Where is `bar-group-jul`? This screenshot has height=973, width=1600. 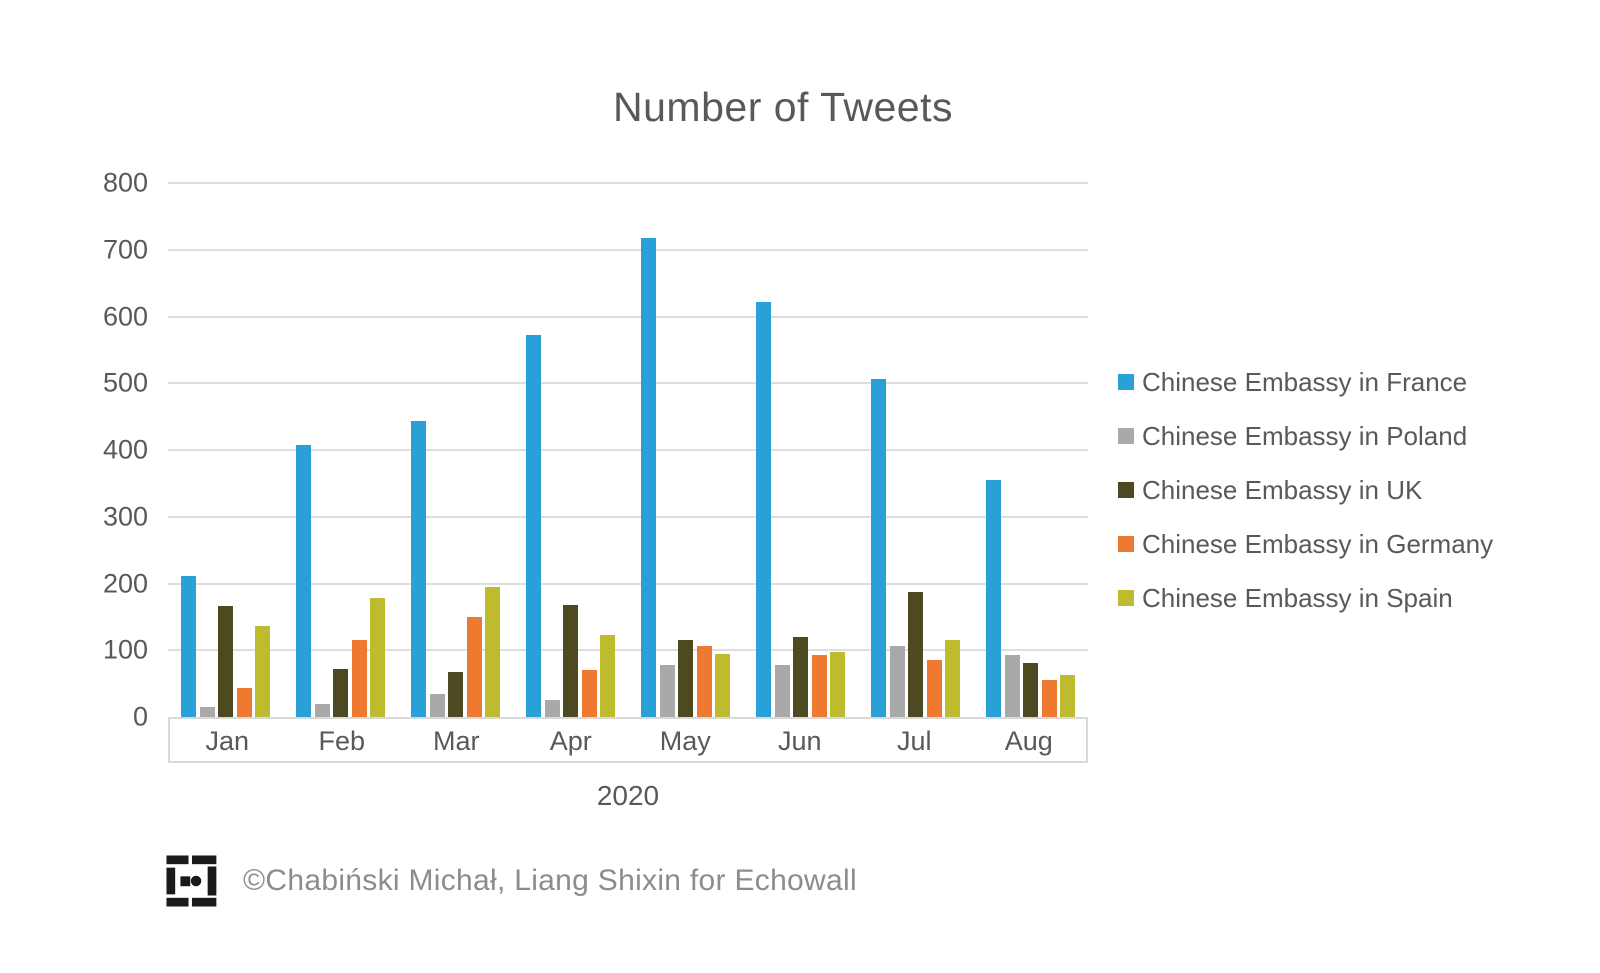 bar-group-jul is located at coordinates (915, 450).